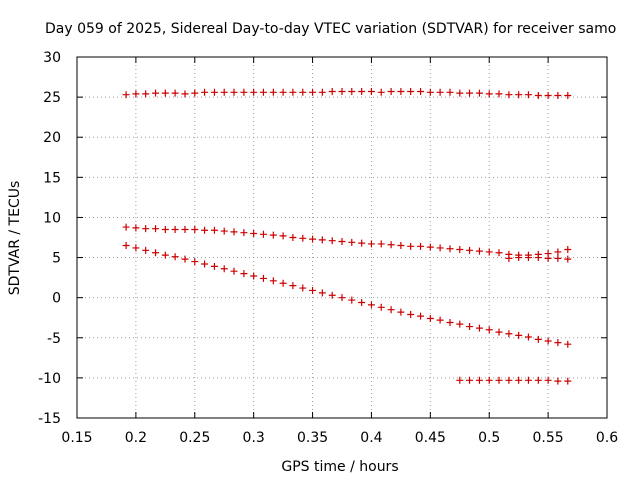  What do you see at coordinates (52, 98) in the screenshot?
I see `y-tick-label: 25` at bounding box center [52, 98].